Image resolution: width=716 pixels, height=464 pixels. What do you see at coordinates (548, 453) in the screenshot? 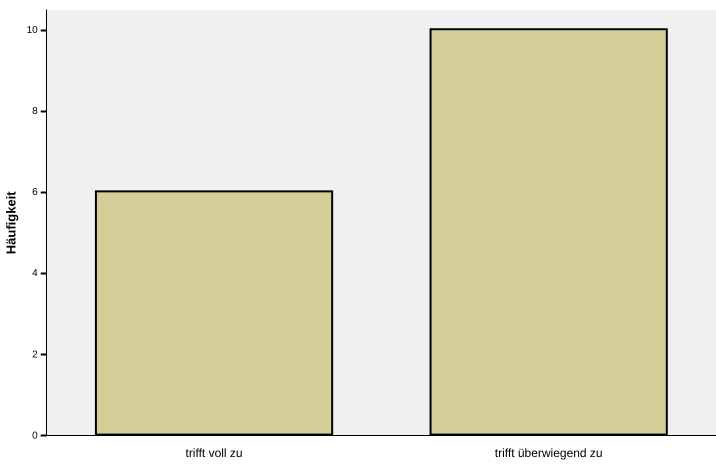
I see `x-tick-label: trifft überwiegend zu` at bounding box center [548, 453].